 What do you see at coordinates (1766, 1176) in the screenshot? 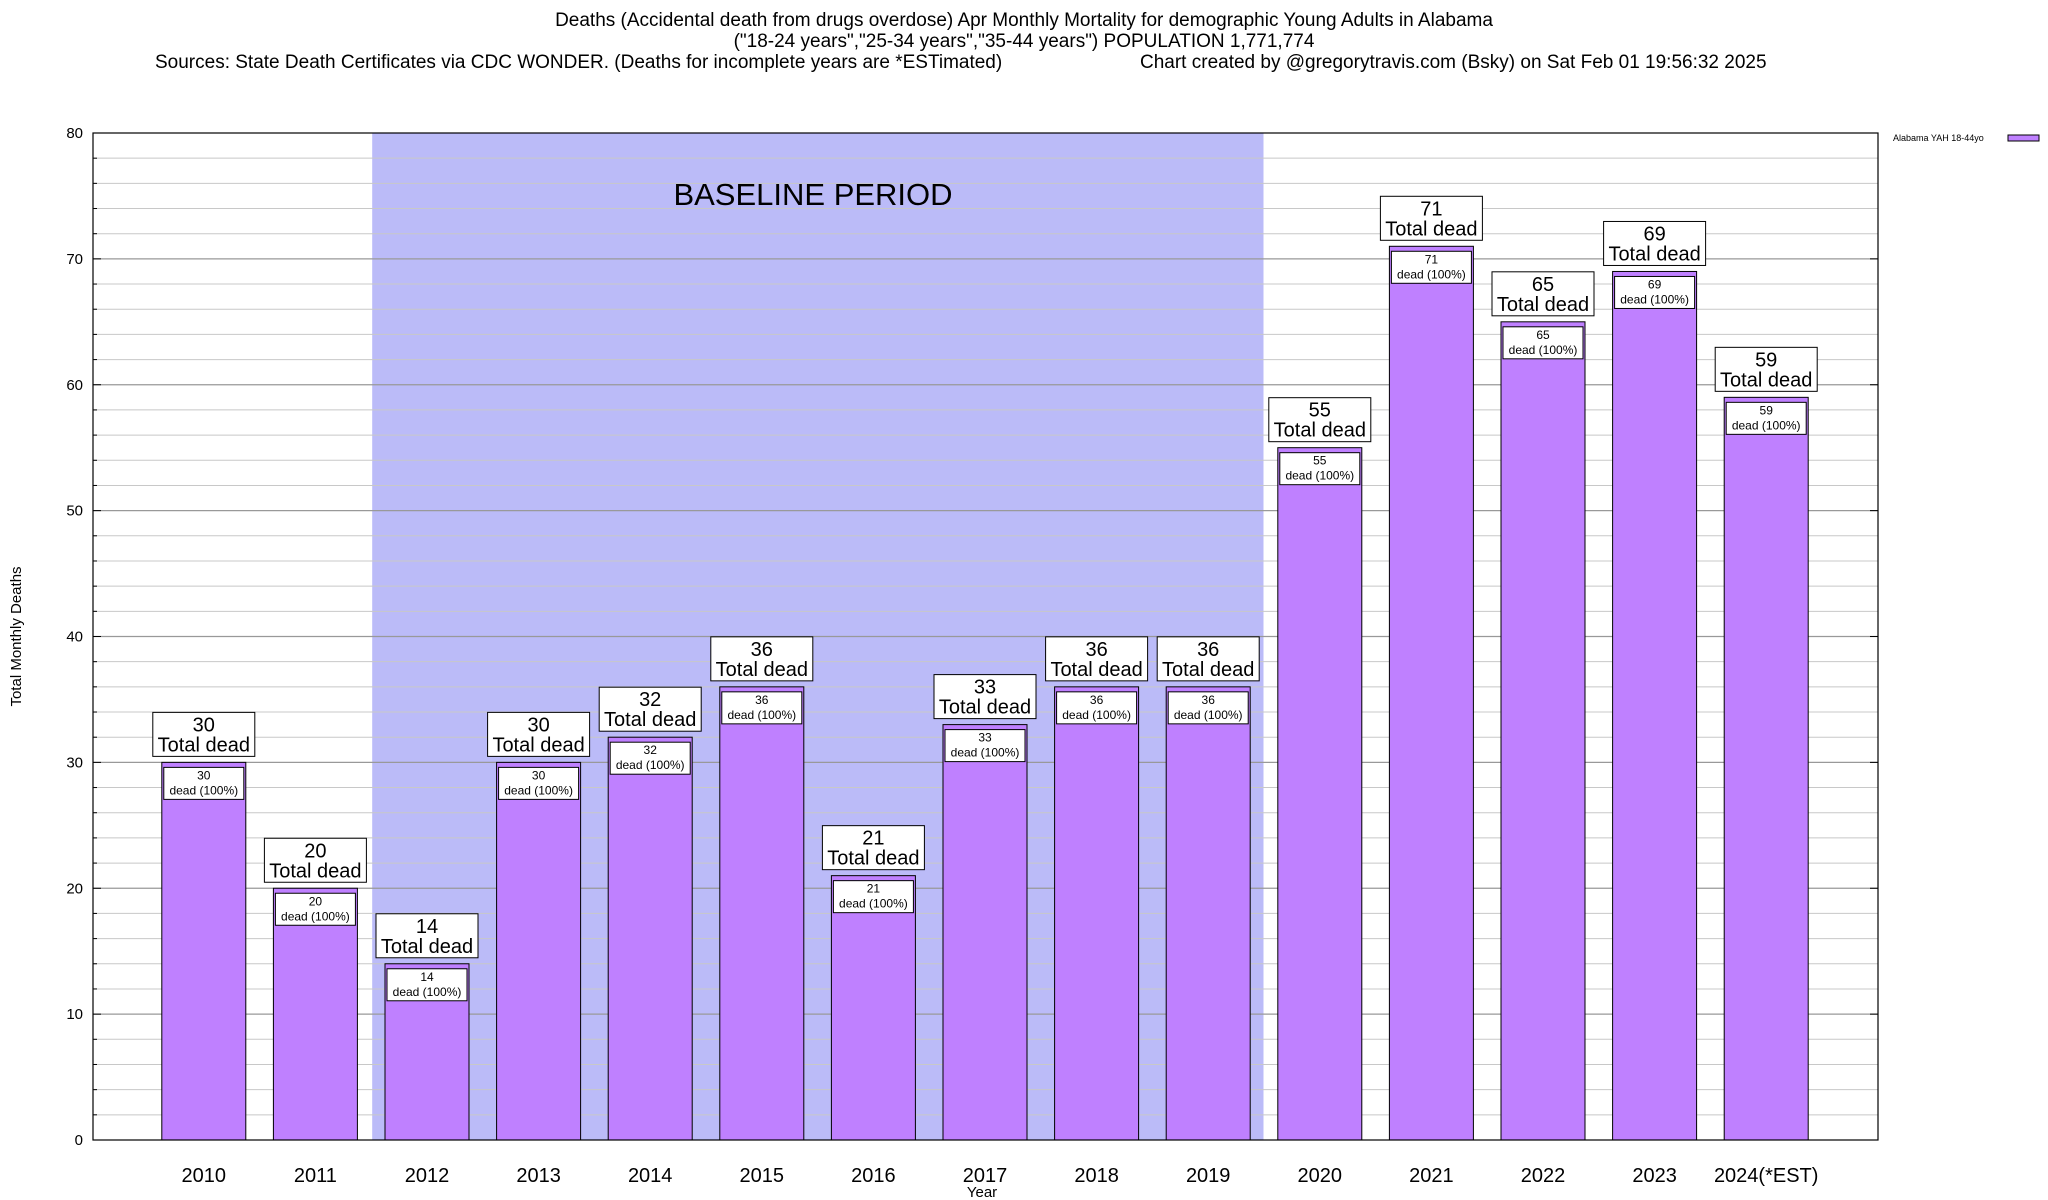
I see `x-tick-label: 2024(*EST)` at bounding box center [1766, 1176].